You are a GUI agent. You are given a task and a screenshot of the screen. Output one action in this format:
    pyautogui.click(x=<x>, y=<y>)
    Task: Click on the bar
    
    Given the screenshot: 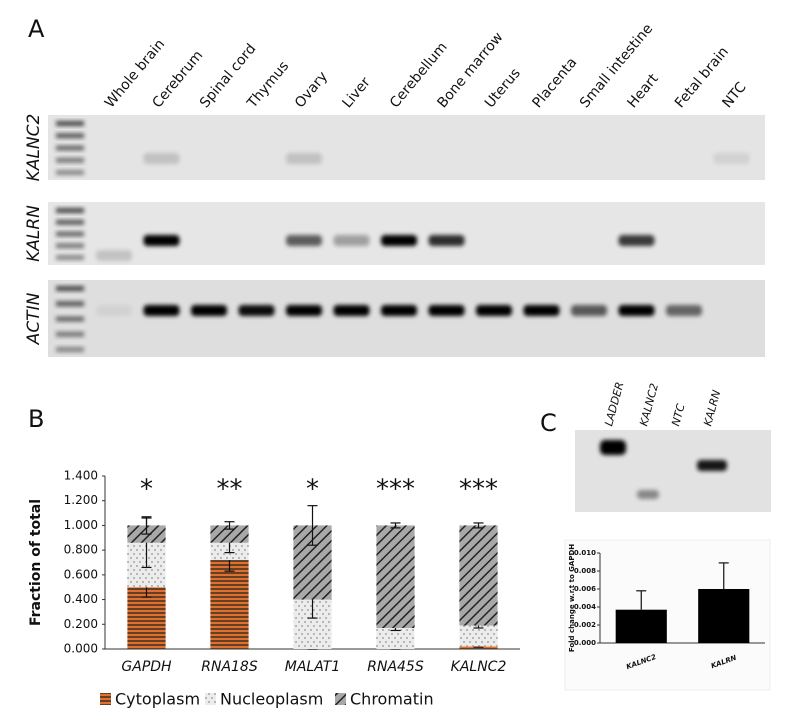 What is the action you would take?
    pyautogui.click(x=724, y=616)
    